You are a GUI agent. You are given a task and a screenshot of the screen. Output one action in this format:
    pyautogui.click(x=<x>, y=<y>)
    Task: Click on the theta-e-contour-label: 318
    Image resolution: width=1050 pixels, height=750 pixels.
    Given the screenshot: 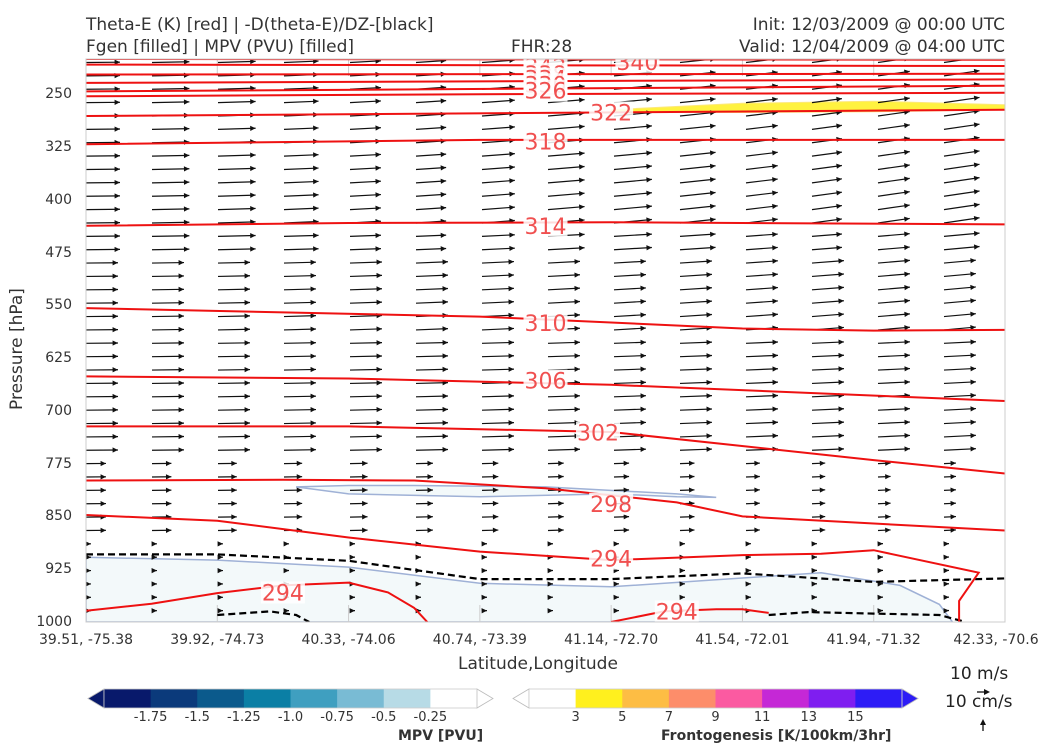 What is the action you would take?
    pyautogui.click(x=546, y=142)
    